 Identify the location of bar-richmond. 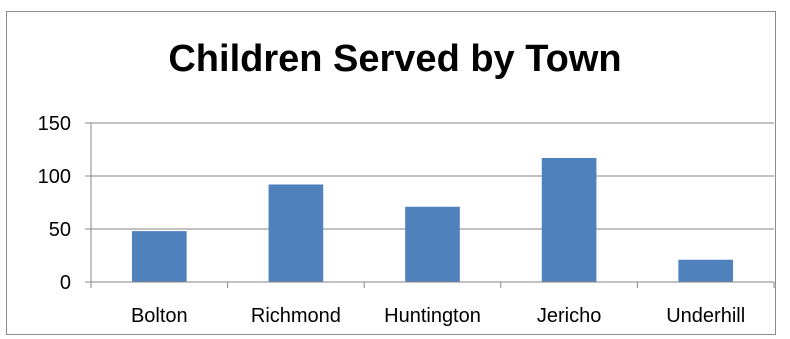
(296, 233).